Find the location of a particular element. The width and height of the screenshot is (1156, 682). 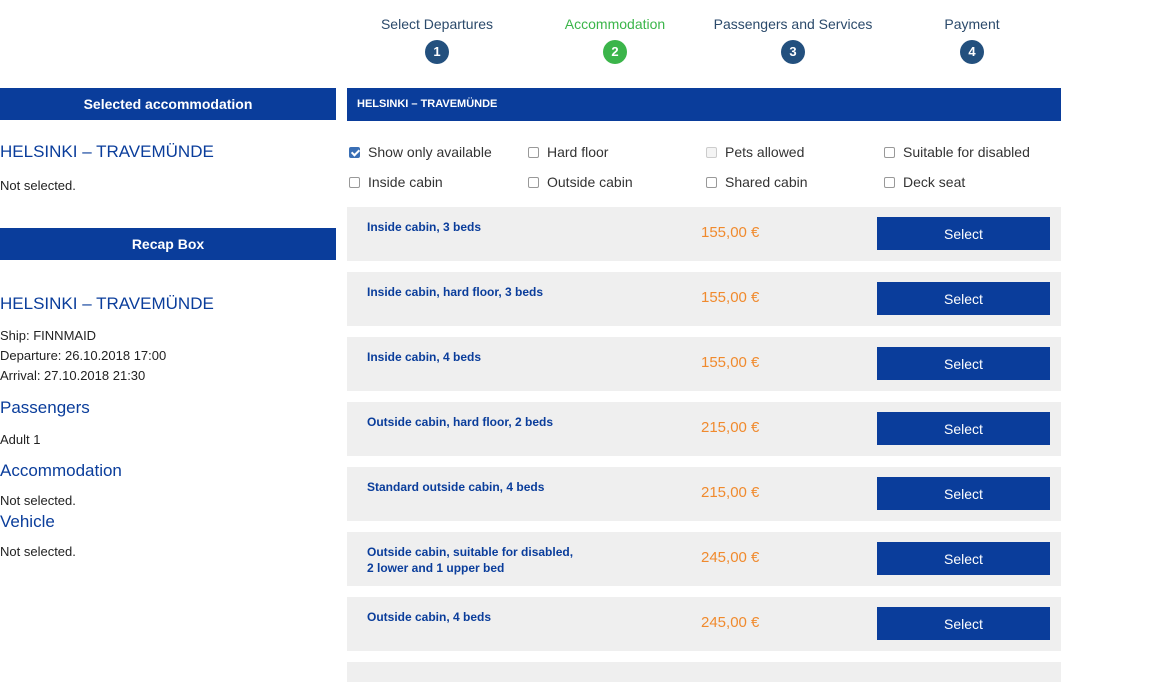

cabin-name: Inside cabin, 4 beds is located at coordinates (424, 357).